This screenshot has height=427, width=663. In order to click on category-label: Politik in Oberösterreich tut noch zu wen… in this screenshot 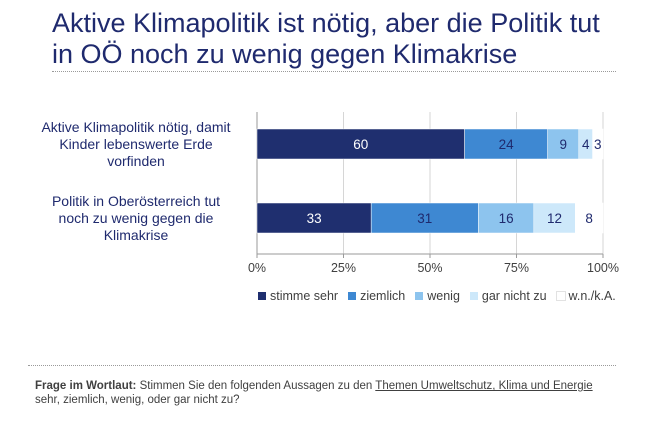, I will do `click(136, 218)`.